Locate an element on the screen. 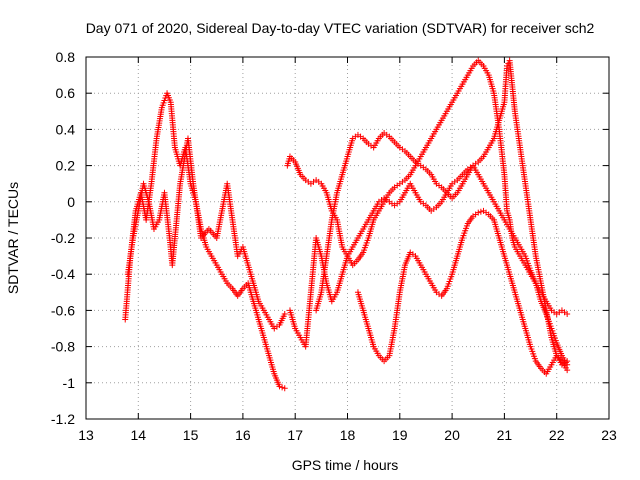 Image resolution: width=640 pixels, height=480 pixels. x-tick-label: 22 is located at coordinates (557, 435).